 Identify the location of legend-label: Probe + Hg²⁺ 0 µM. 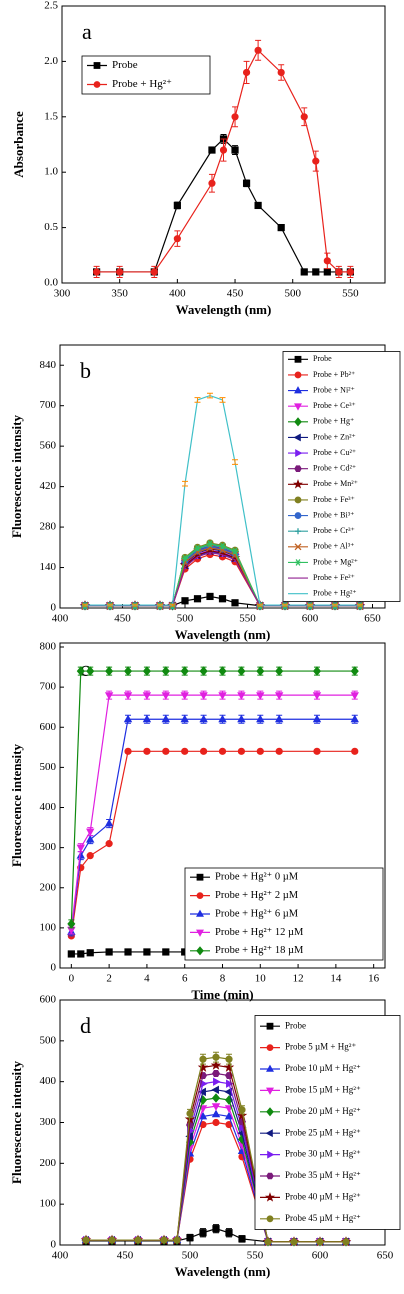
(257, 877).